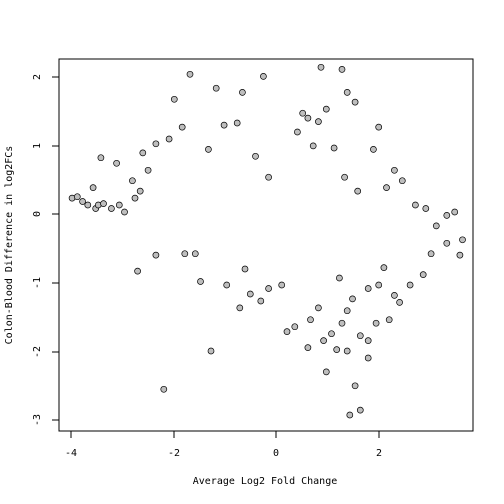 The height and width of the screenshot is (504, 504). I want to click on x-tick-label: -2, so click(174, 453).